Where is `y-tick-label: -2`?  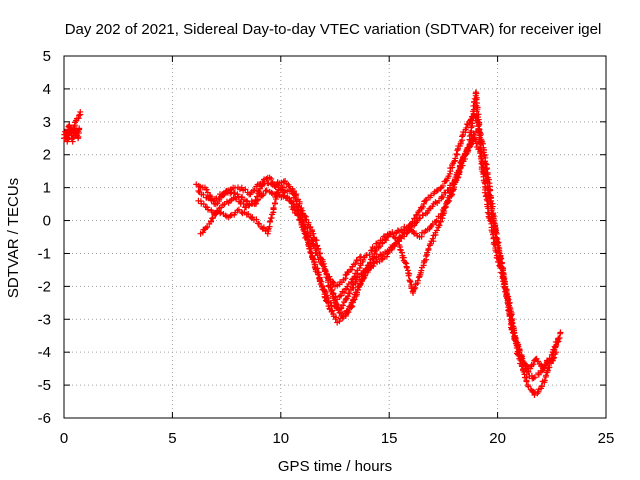
y-tick-label: -2 is located at coordinates (44, 286).